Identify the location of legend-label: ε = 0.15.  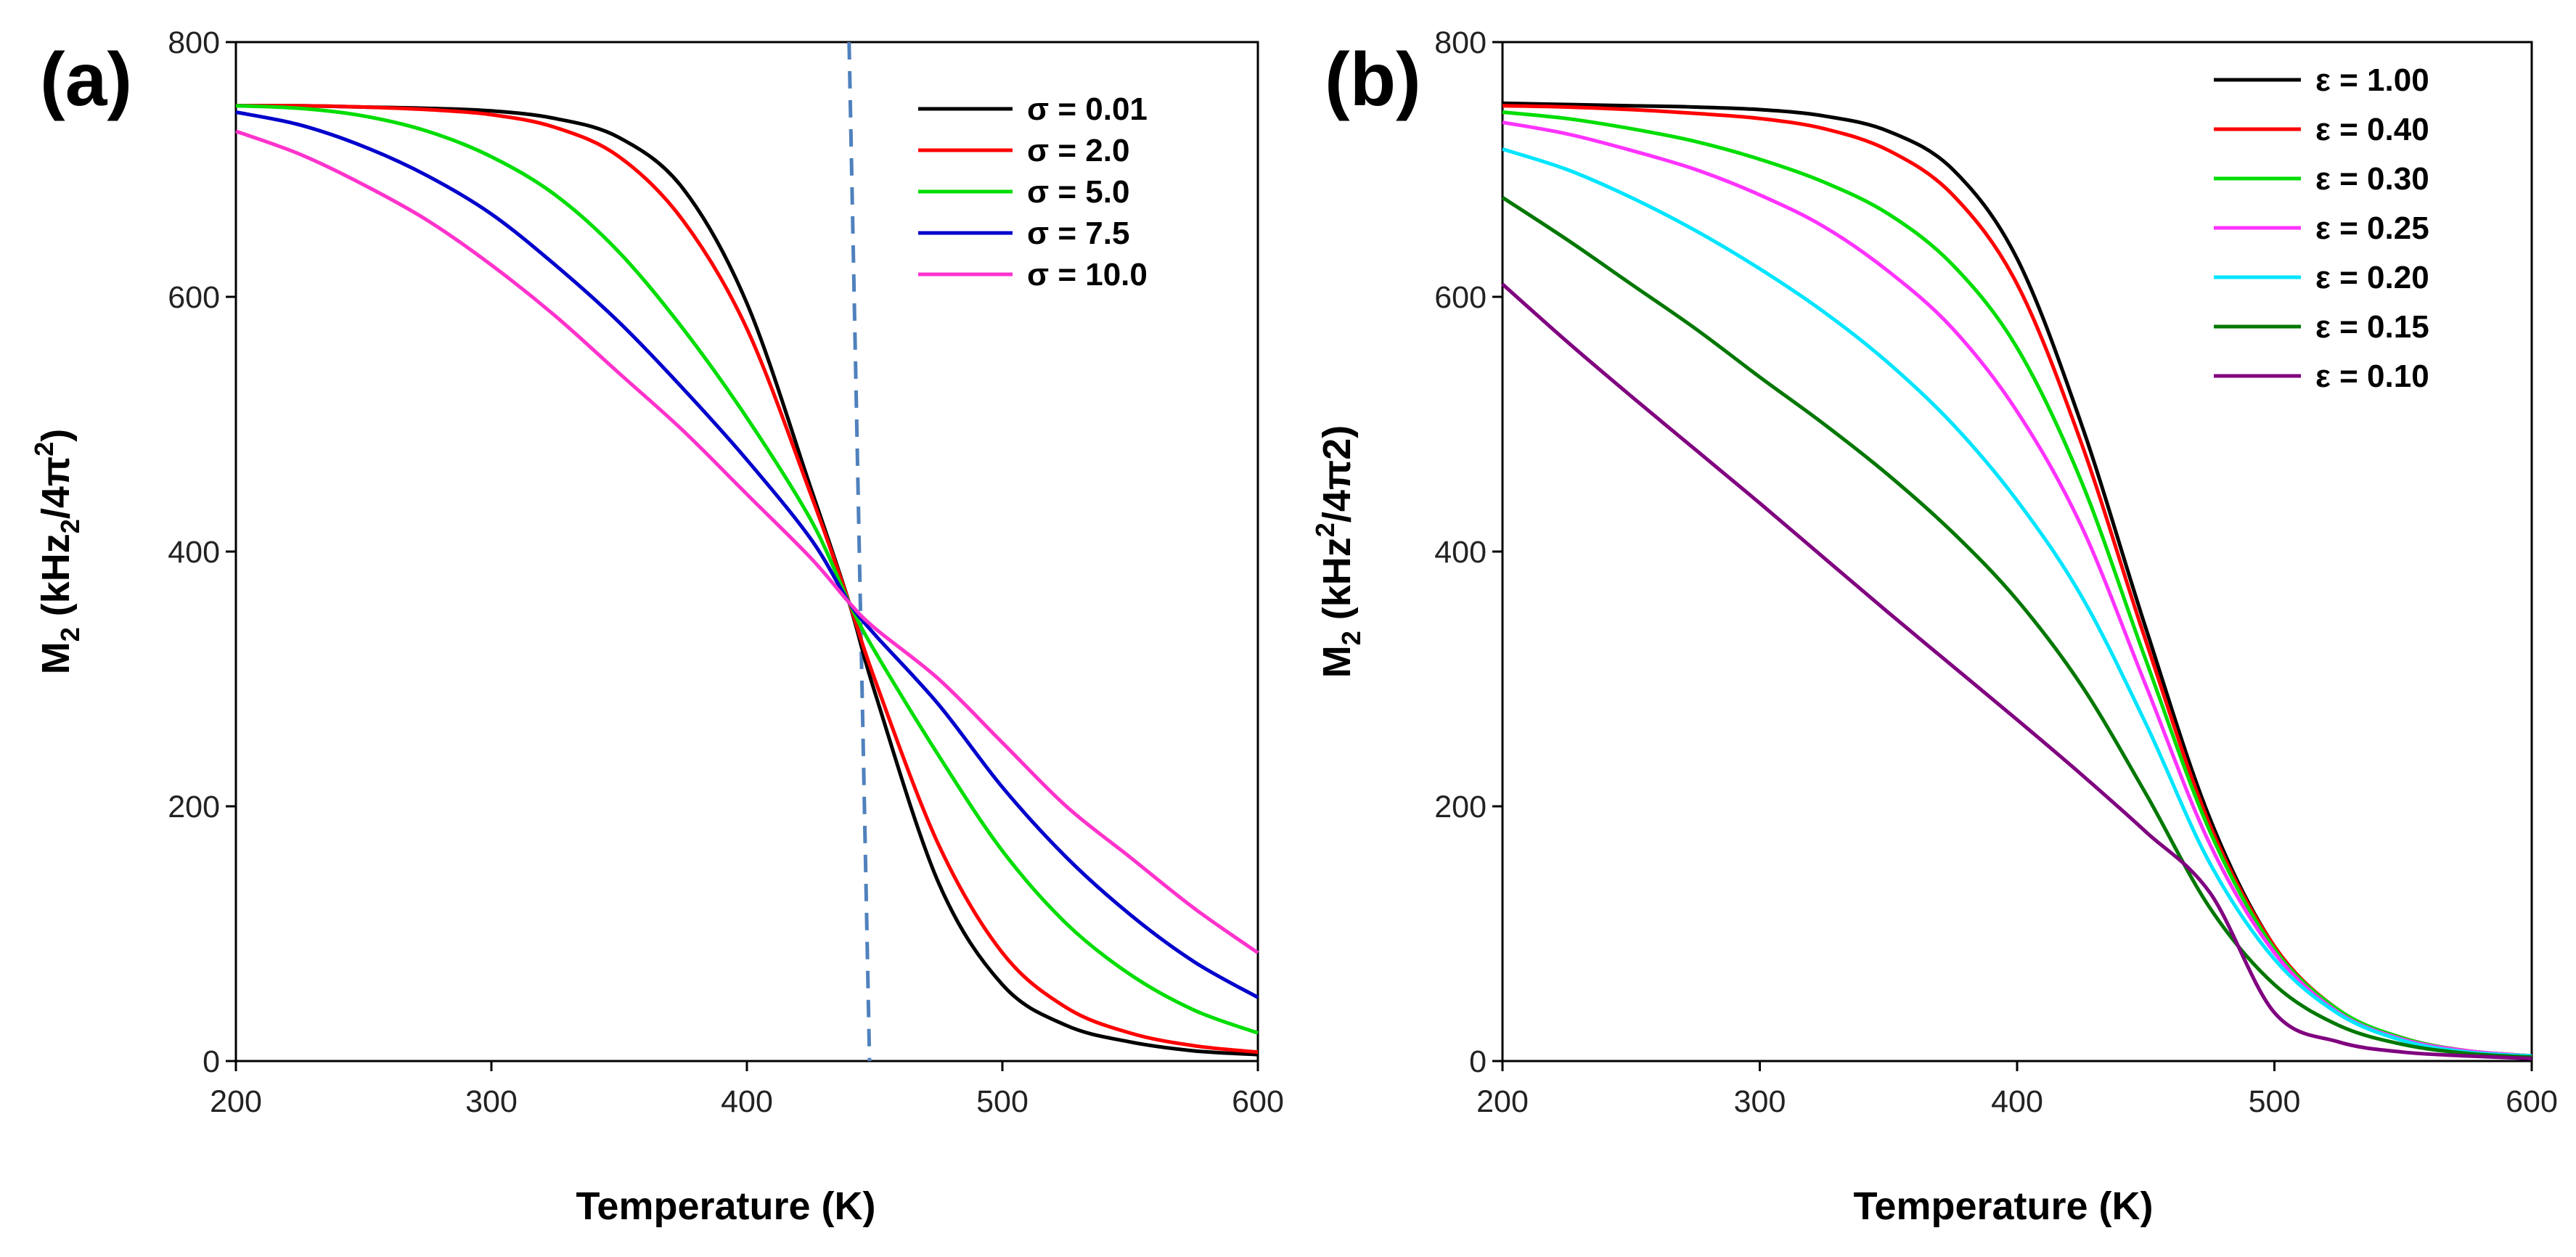
(2372, 327).